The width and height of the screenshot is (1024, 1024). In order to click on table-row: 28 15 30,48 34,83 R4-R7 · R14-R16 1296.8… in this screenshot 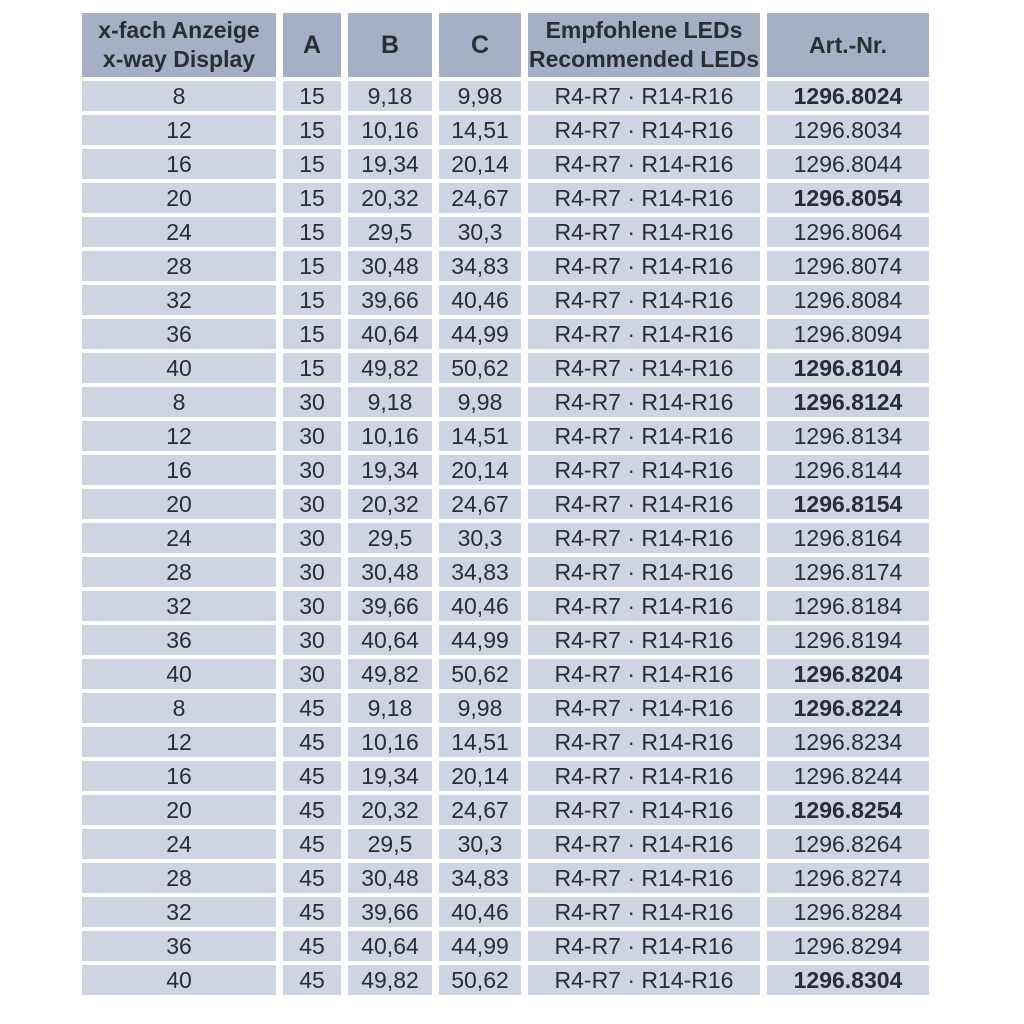, I will do `click(505, 266)`.